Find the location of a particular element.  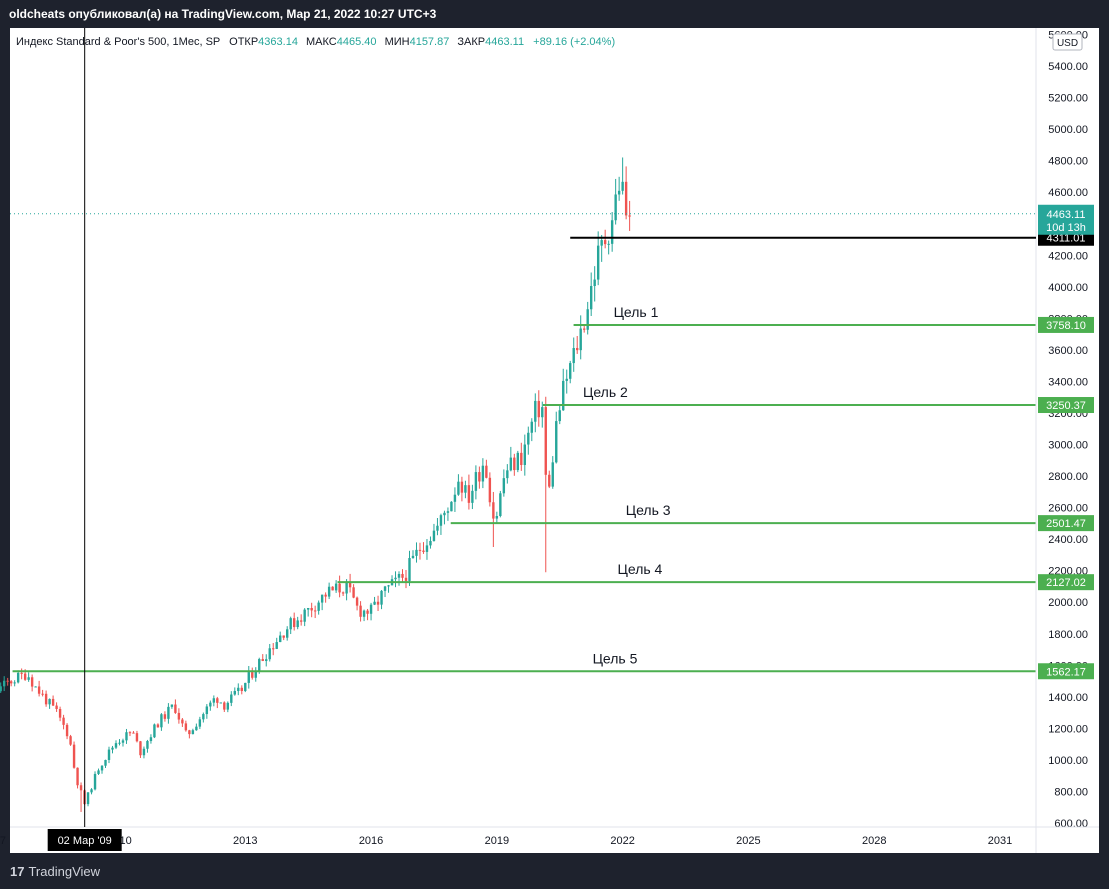

y-tick-label: 2400.00 is located at coordinates (1068, 540).